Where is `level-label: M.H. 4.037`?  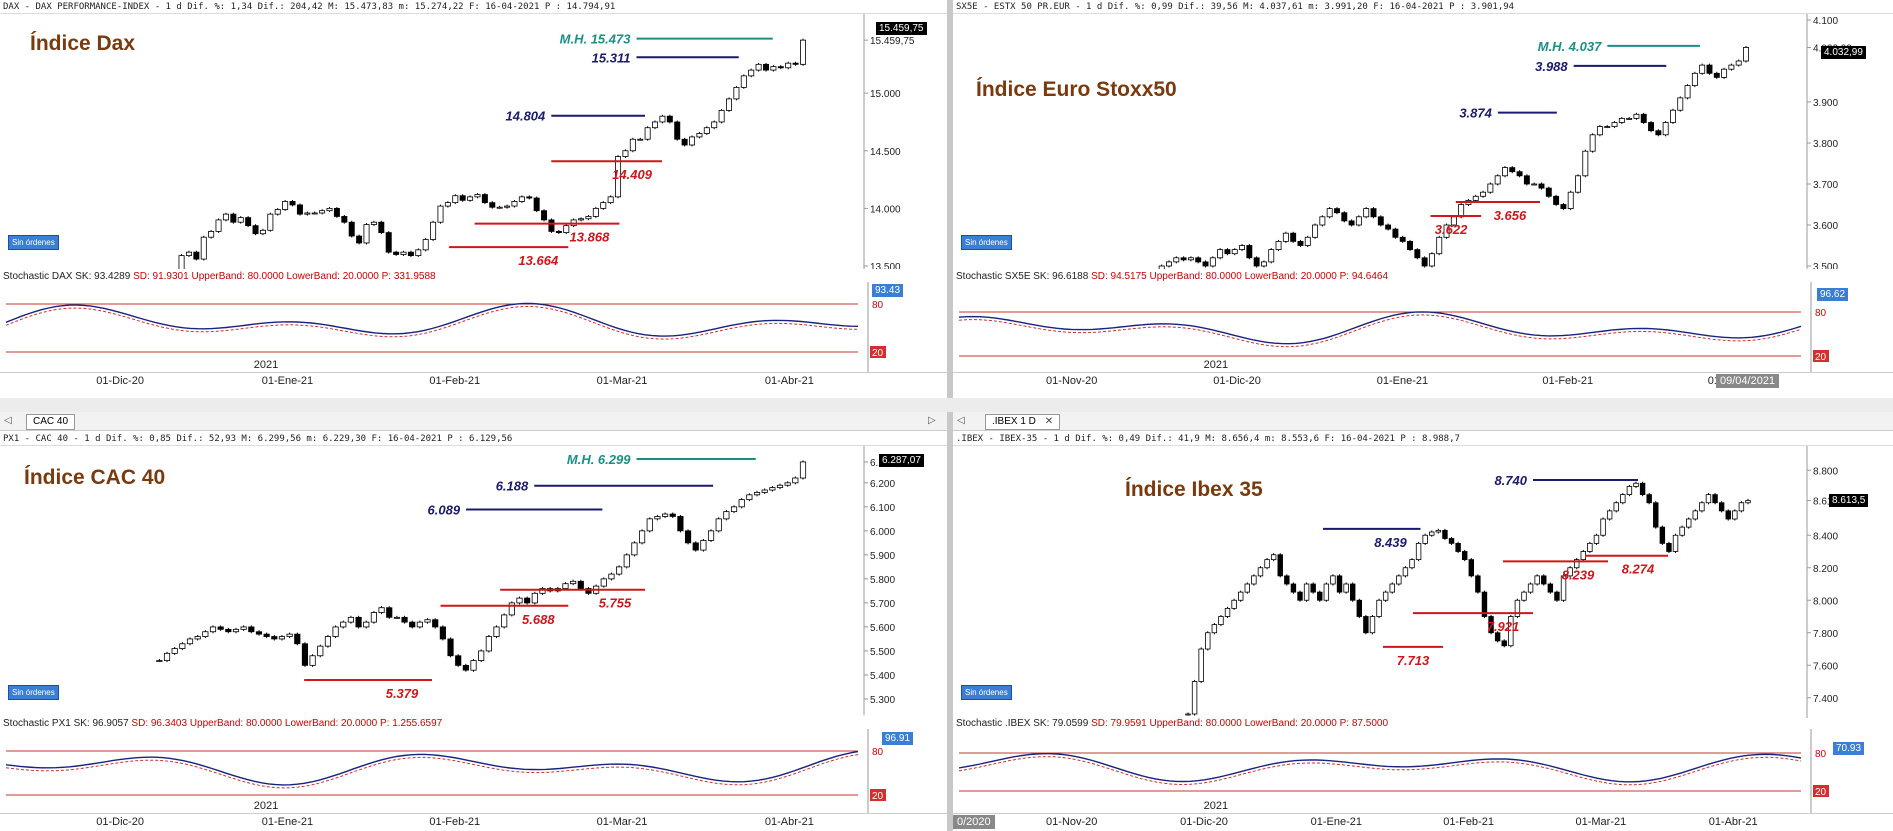 level-label: M.H. 4.037 is located at coordinates (1570, 46).